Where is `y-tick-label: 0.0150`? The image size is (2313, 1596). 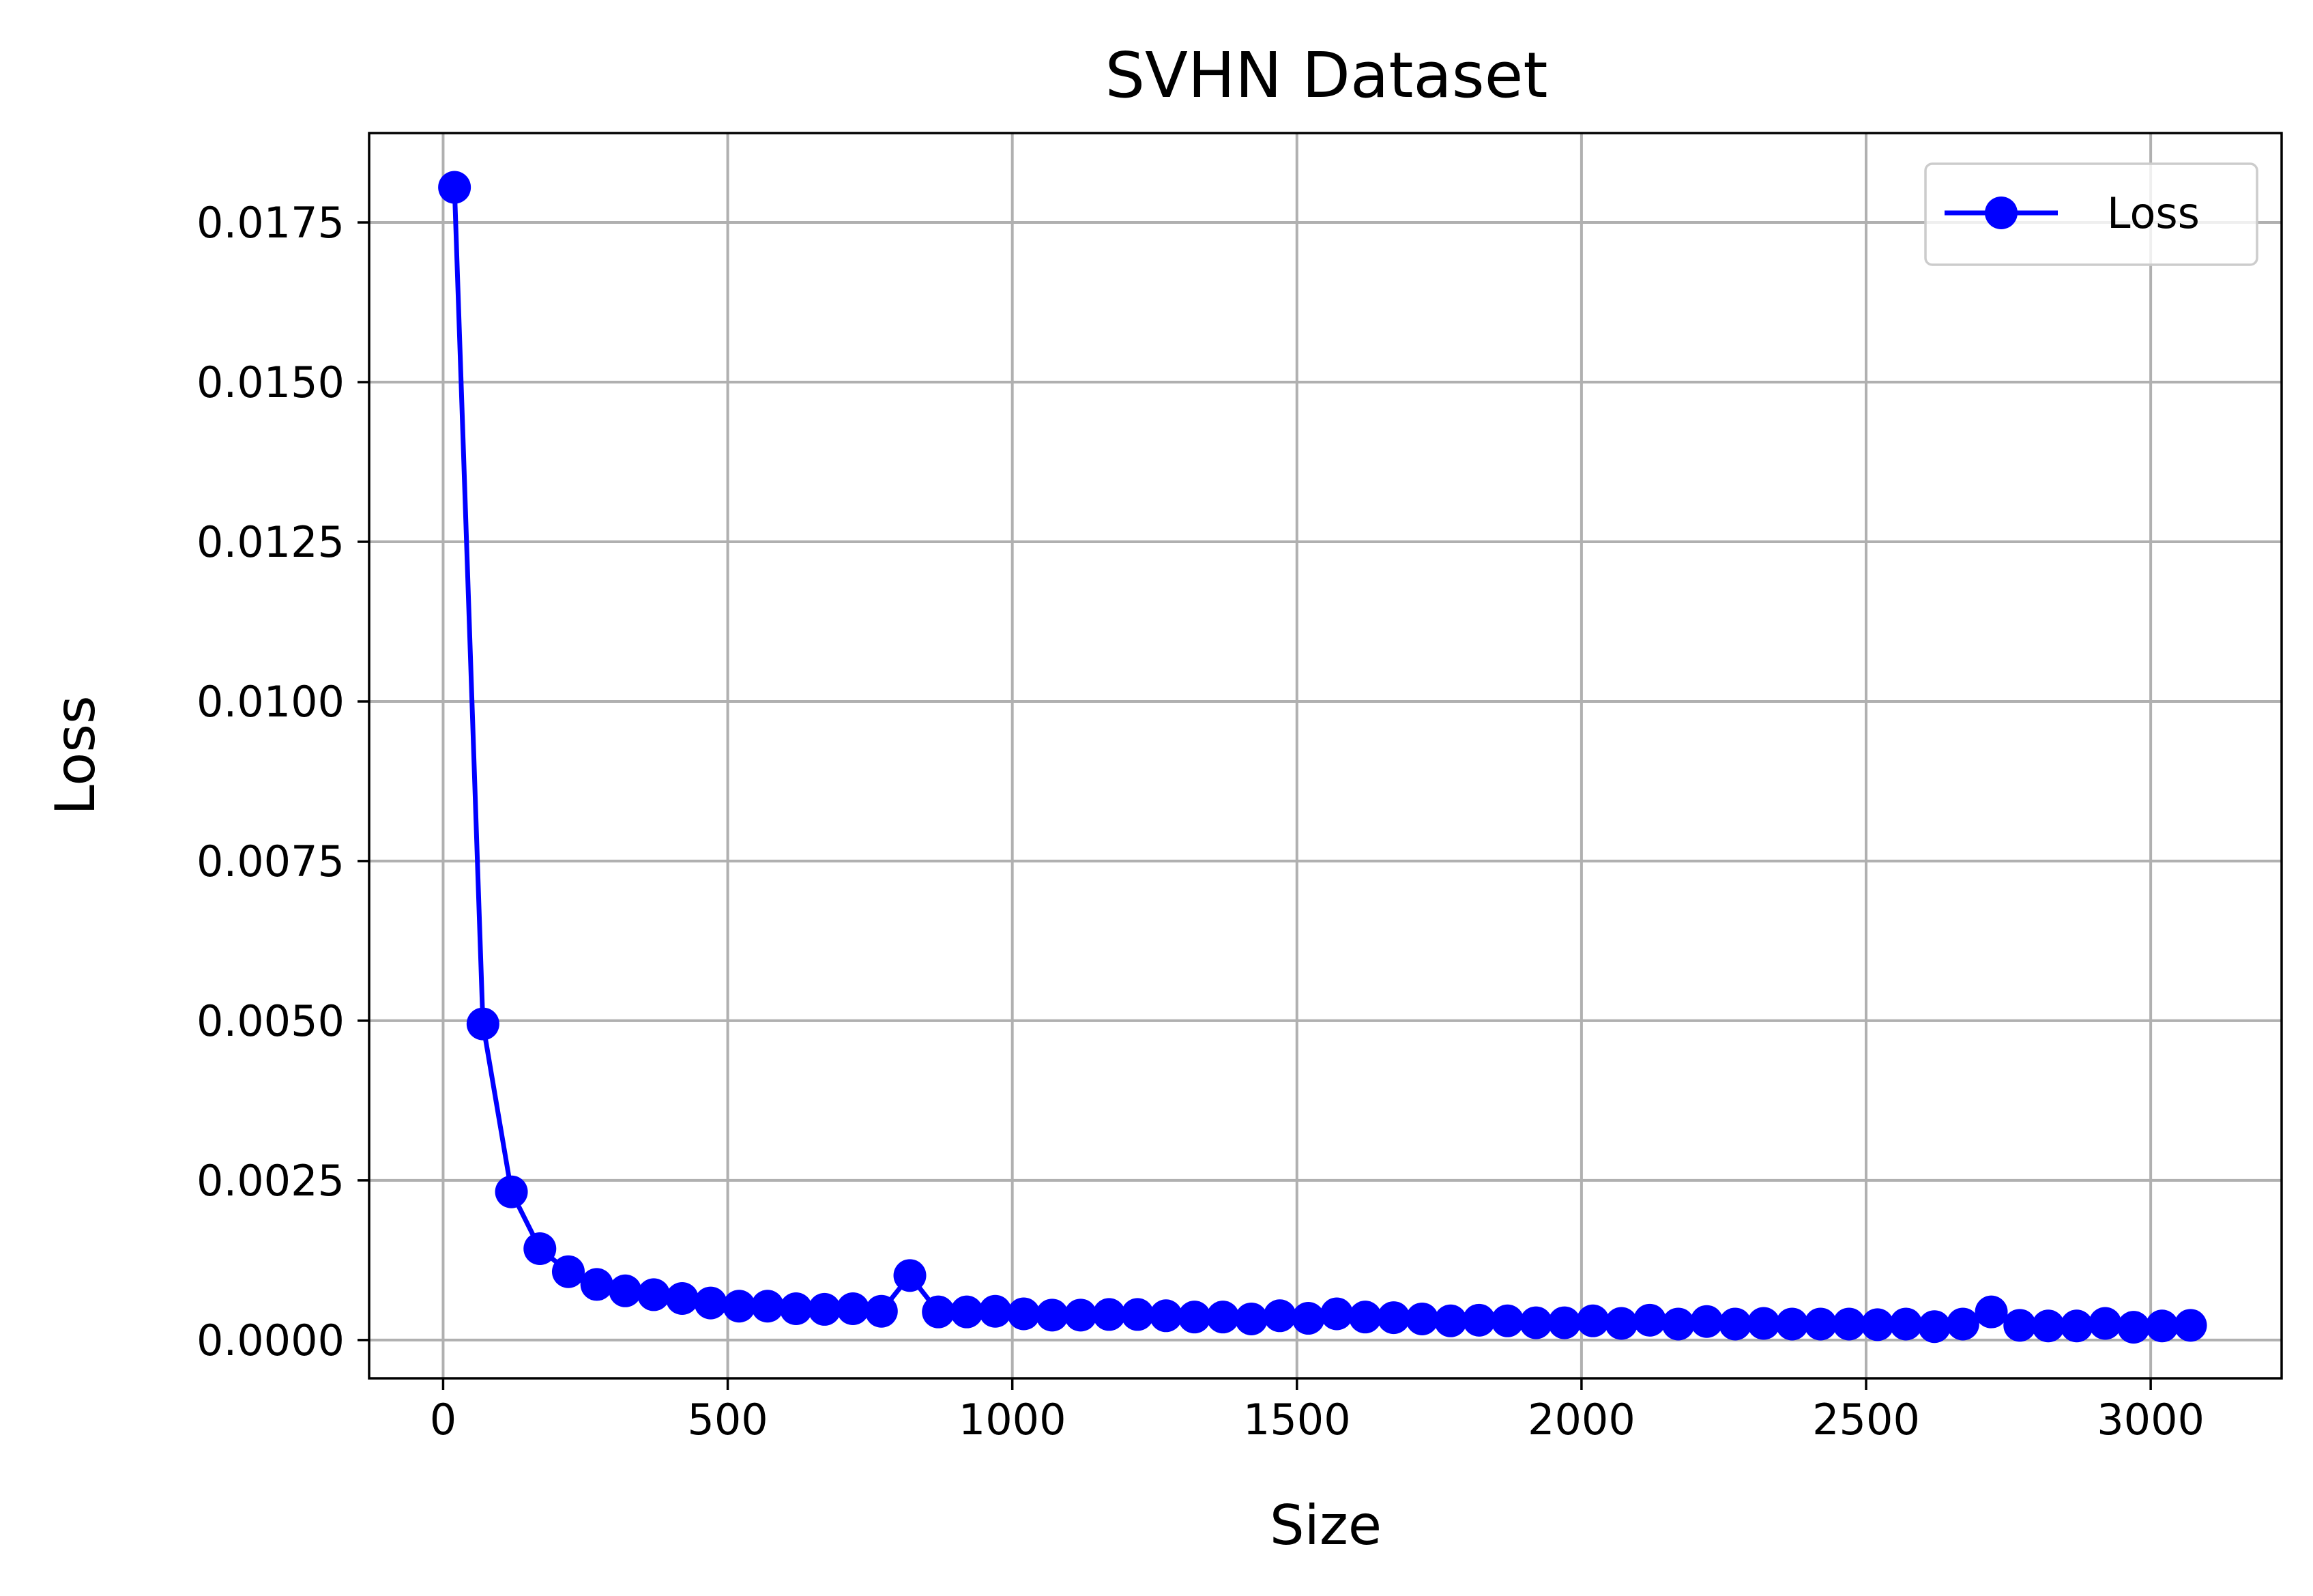
y-tick-label: 0.0150 is located at coordinates (271, 382).